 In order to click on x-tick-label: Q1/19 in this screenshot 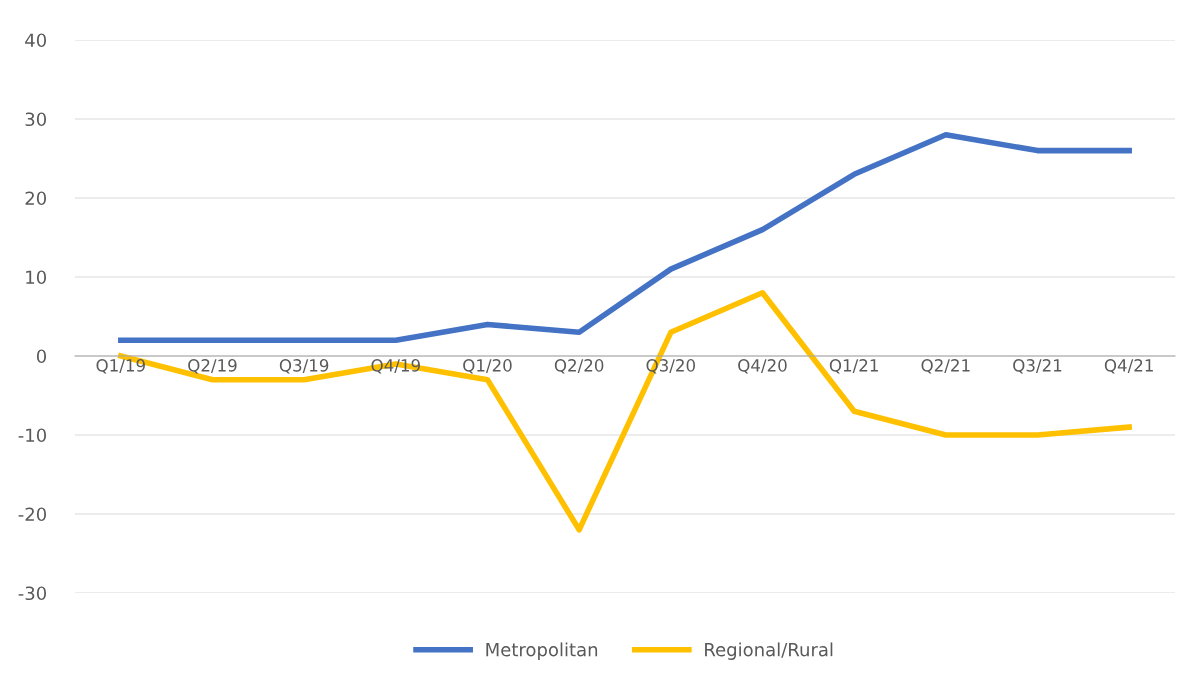, I will do `click(120, 366)`.